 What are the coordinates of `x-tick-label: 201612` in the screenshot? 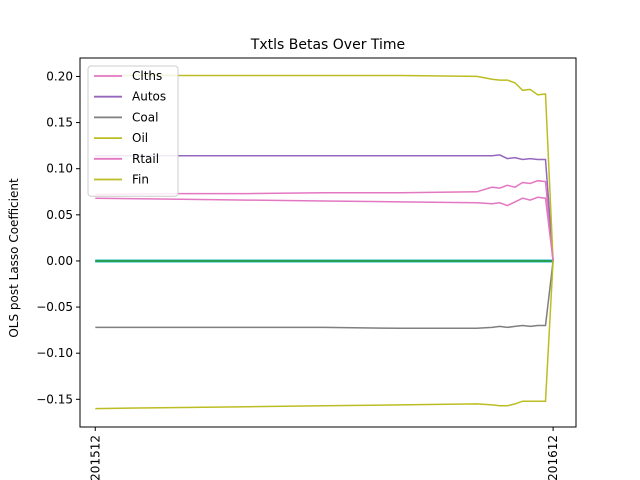 It's located at (553, 457).